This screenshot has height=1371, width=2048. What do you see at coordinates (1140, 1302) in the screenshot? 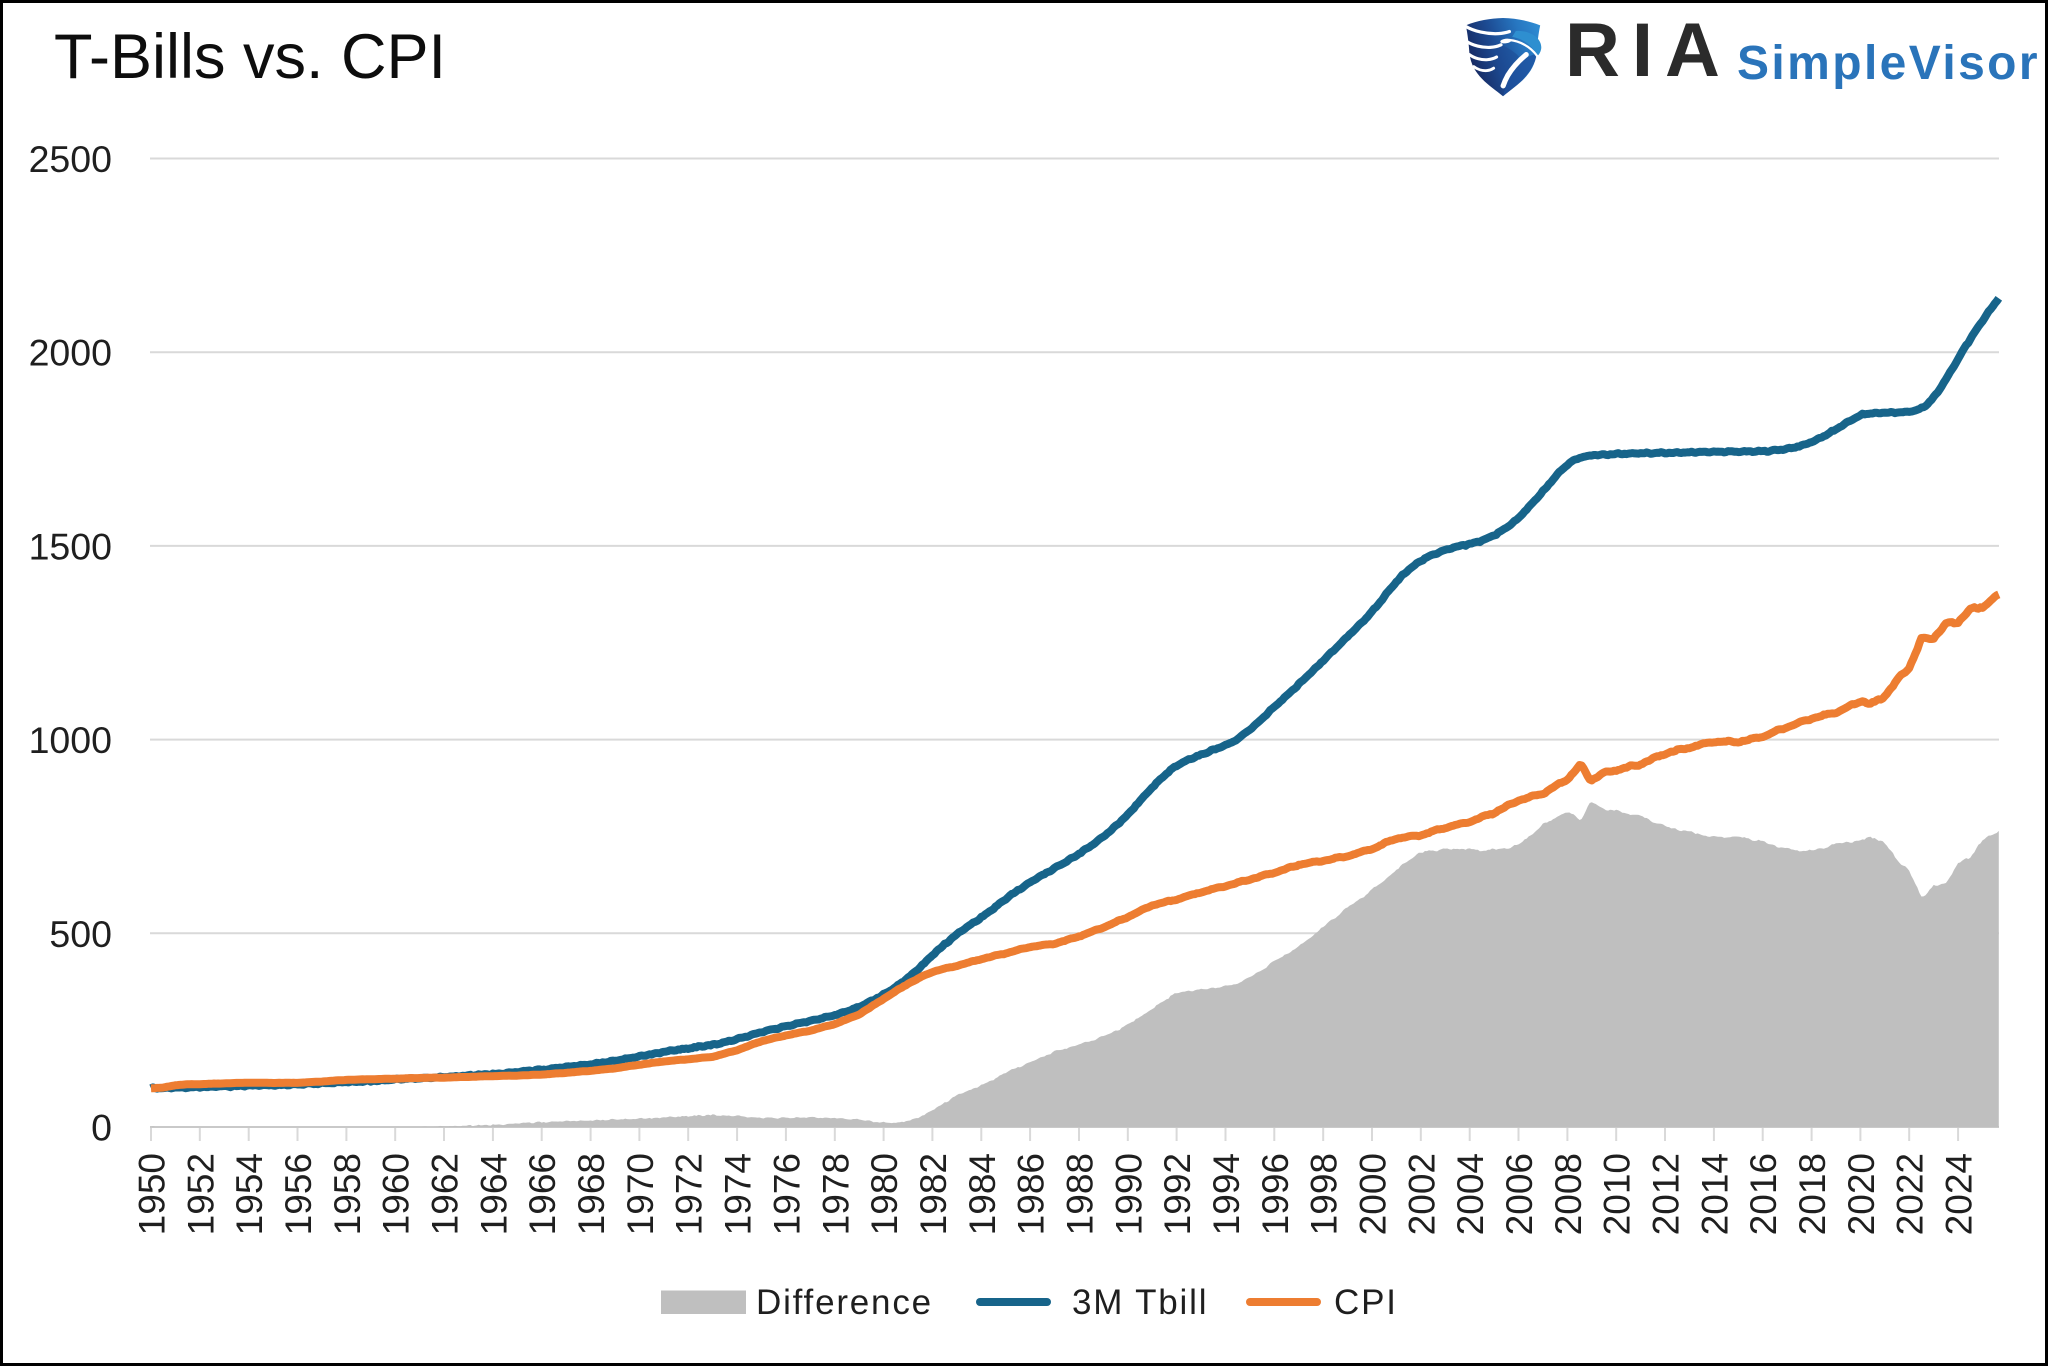
I see `svg-text: 3M Tbill` at bounding box center [1140, 1302].